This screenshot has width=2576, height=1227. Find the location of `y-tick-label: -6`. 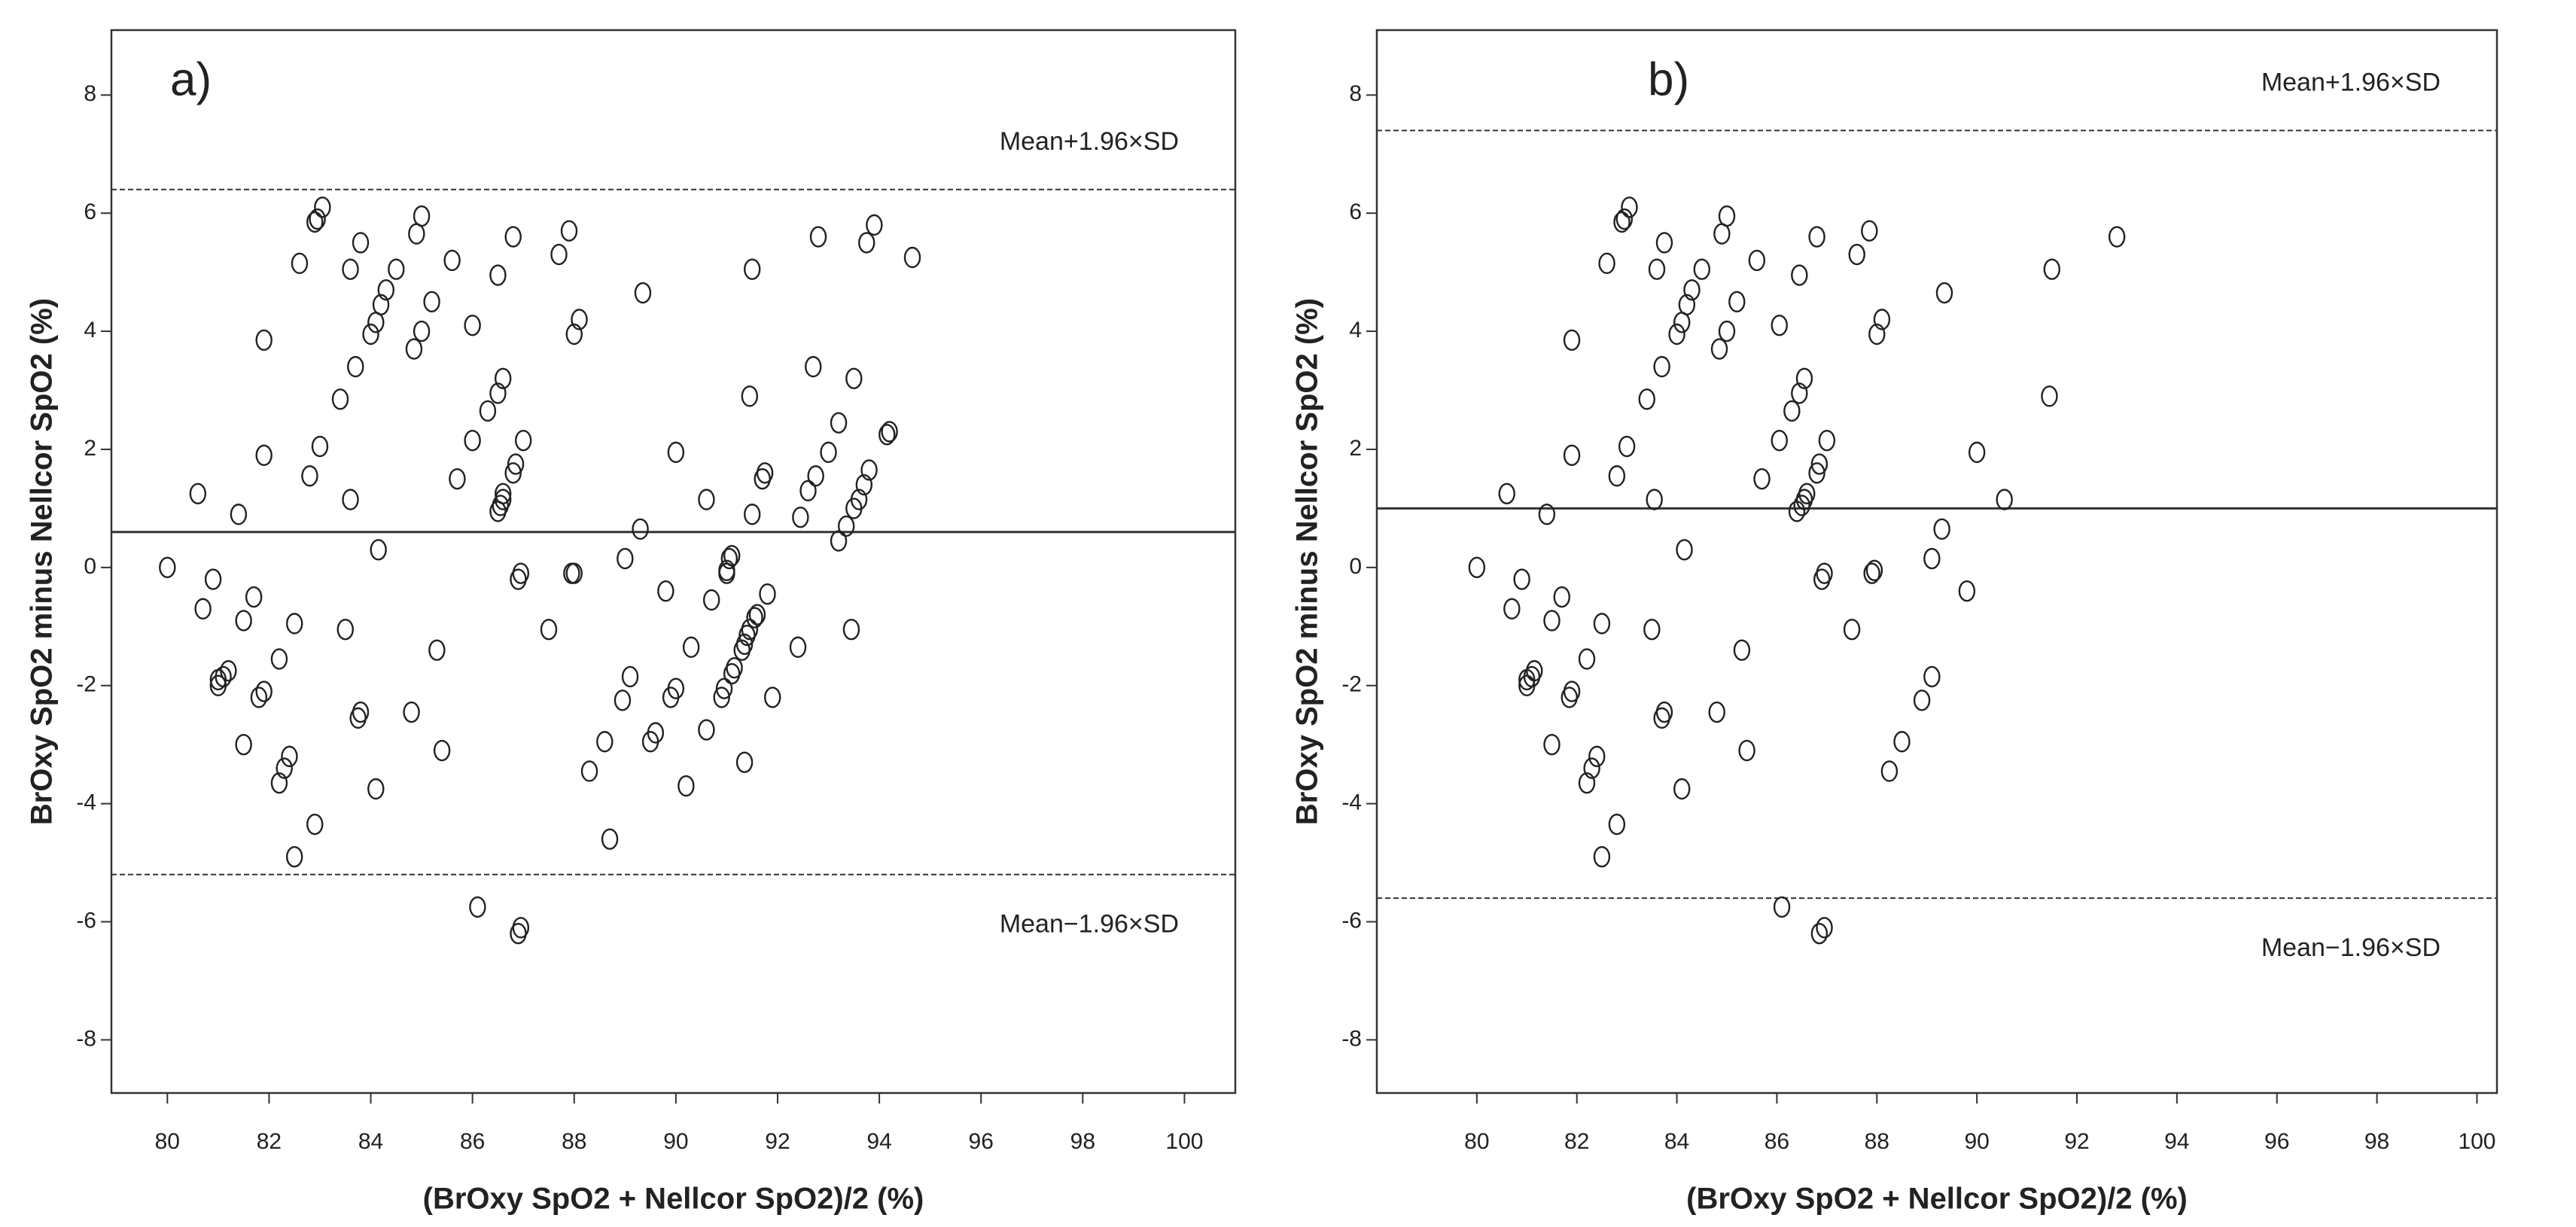

y-tick-label: -6 is located at coordinates (1352, 920).